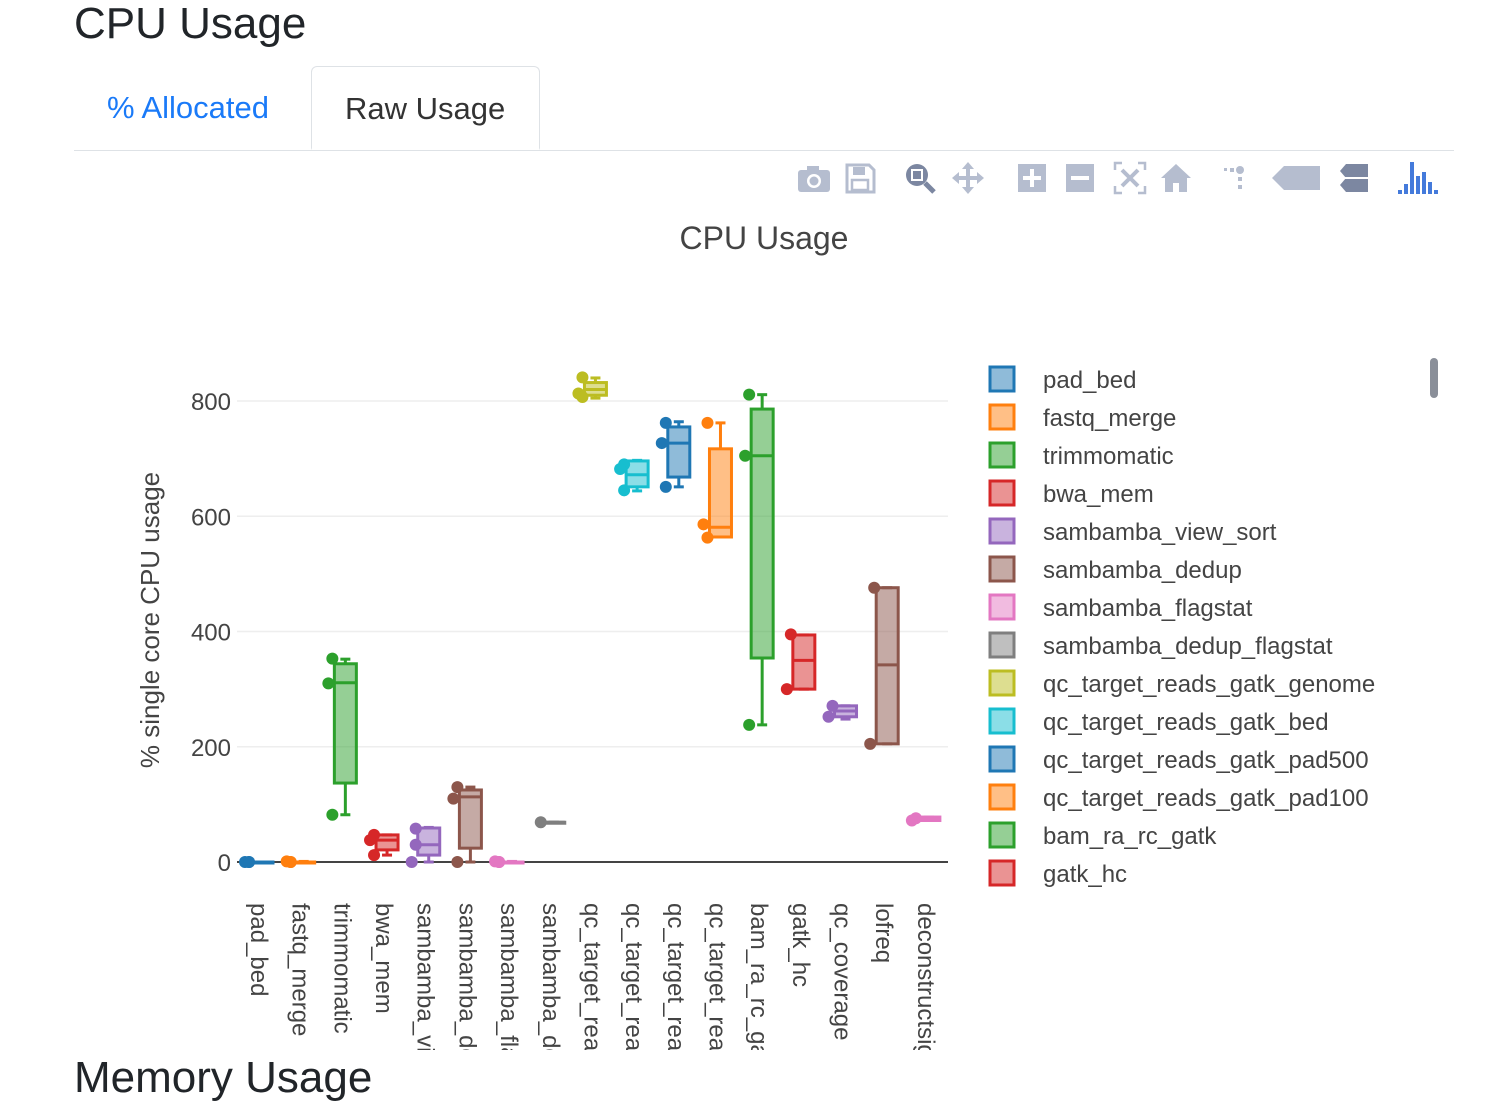 Image resolution: width=1502 pixels, height=1108 pixels. What do you see at coordinates (1422, 178) in the screenshot?
I see `plotly-logo-icon` at bounding box center [1422, 178].